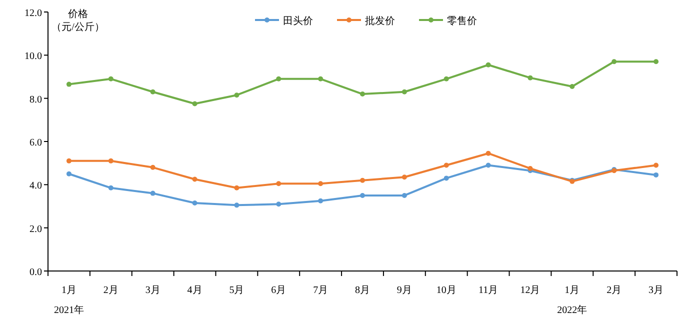 The width and height of the screenshot is (692, 322). I want to click on x-tick-label: 10月, so click(446, 290).